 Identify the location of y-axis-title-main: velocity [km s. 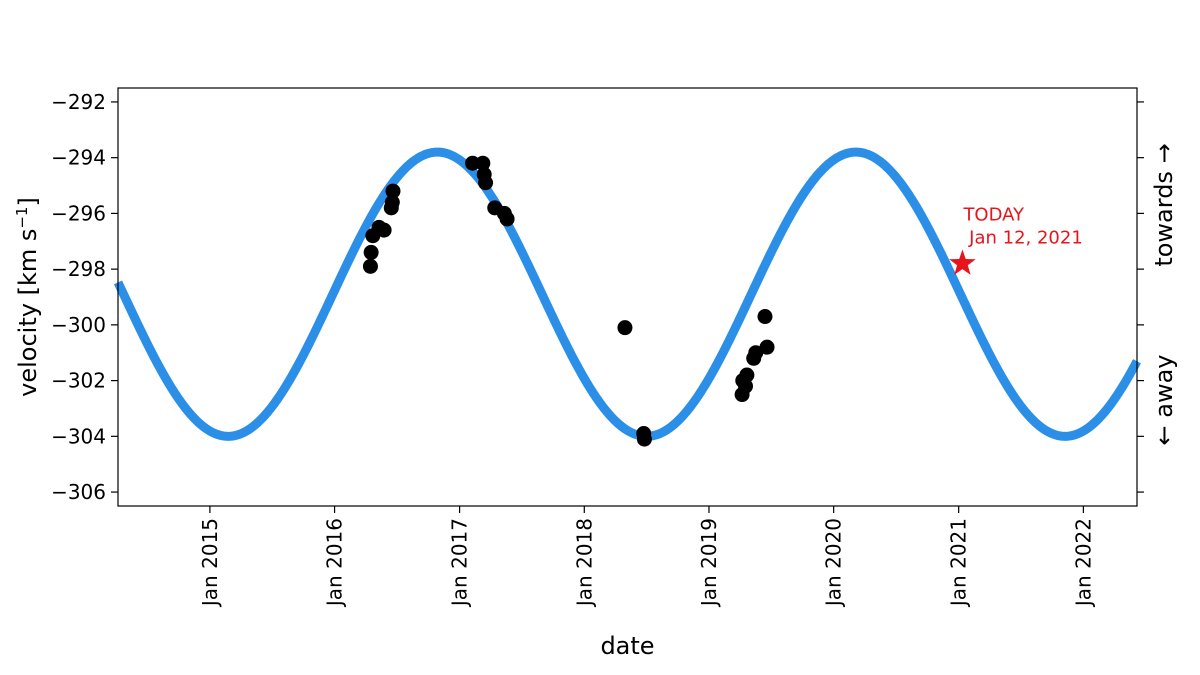
(28, 313).